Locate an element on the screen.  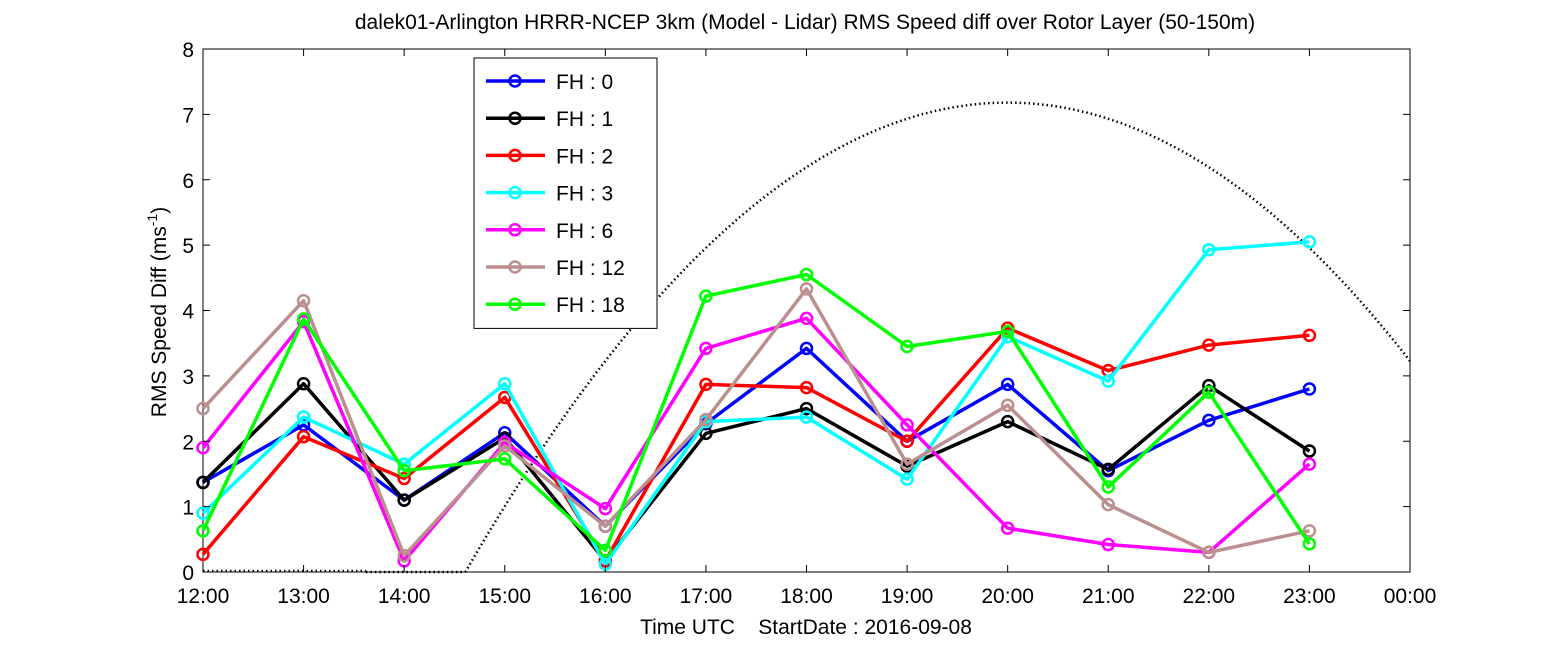
legend-item: FH : 2 is located at coordinates (549, 156).